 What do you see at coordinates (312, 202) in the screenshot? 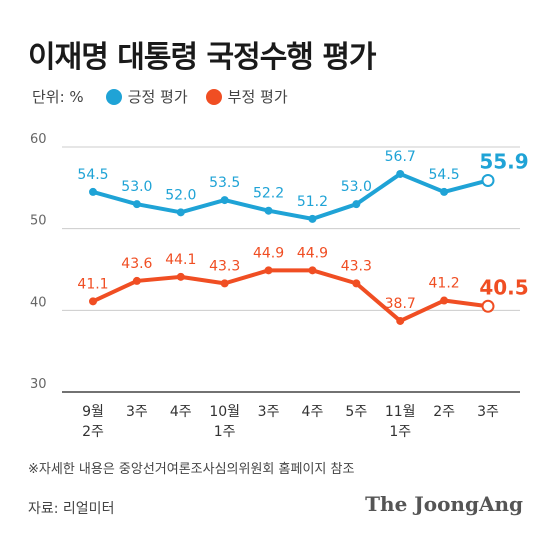
I see `data-label: 51.2` at bounding box center [312, 202].